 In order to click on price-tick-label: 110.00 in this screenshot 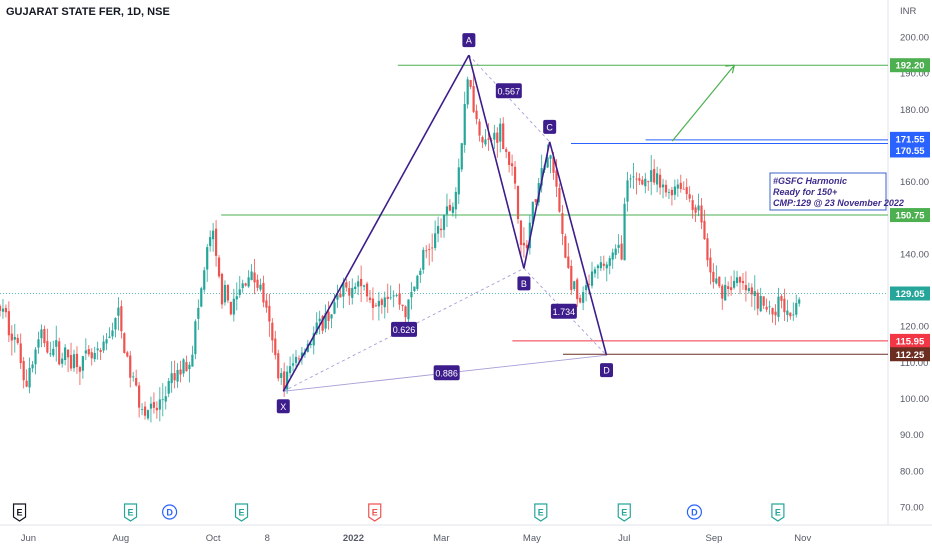, I will do `click(914, 363)`.